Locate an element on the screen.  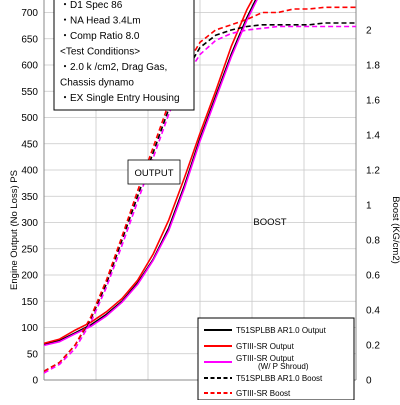
right-tick-label: 2 is located at coordinates (369, 31).